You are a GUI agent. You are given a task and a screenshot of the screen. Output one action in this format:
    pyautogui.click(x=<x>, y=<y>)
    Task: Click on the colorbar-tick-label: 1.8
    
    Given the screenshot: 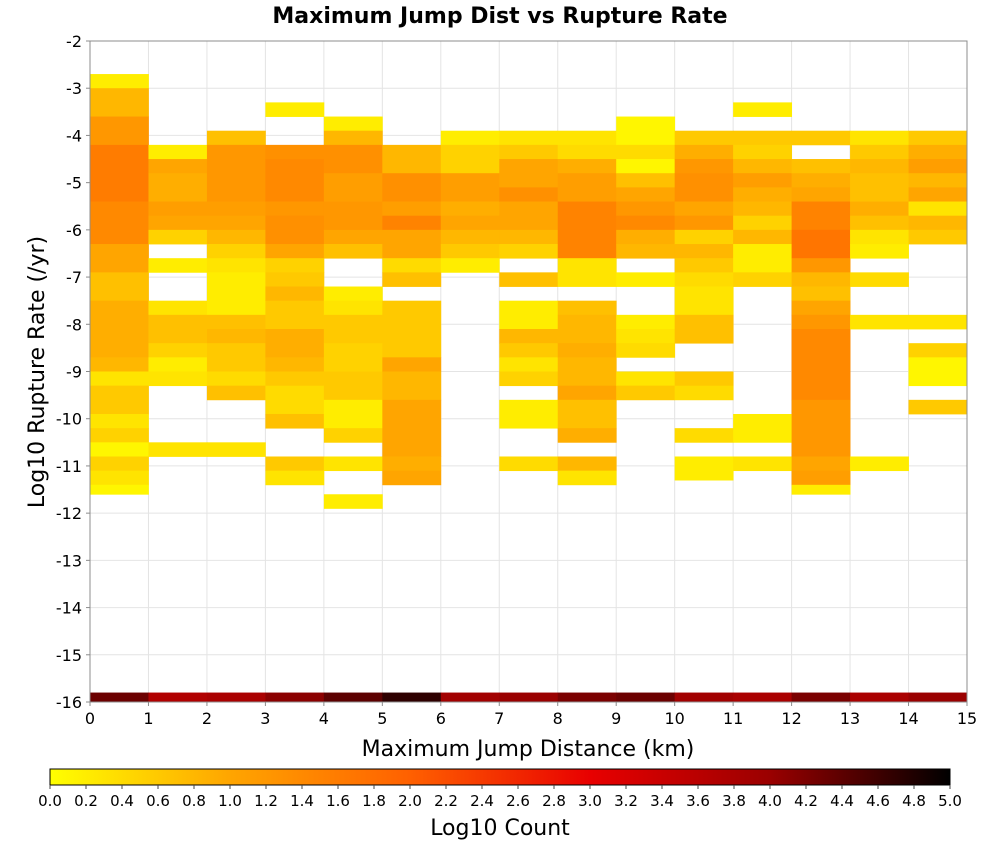 What is the action you would take?
    pyautogui.click(x=374, y=801)
    